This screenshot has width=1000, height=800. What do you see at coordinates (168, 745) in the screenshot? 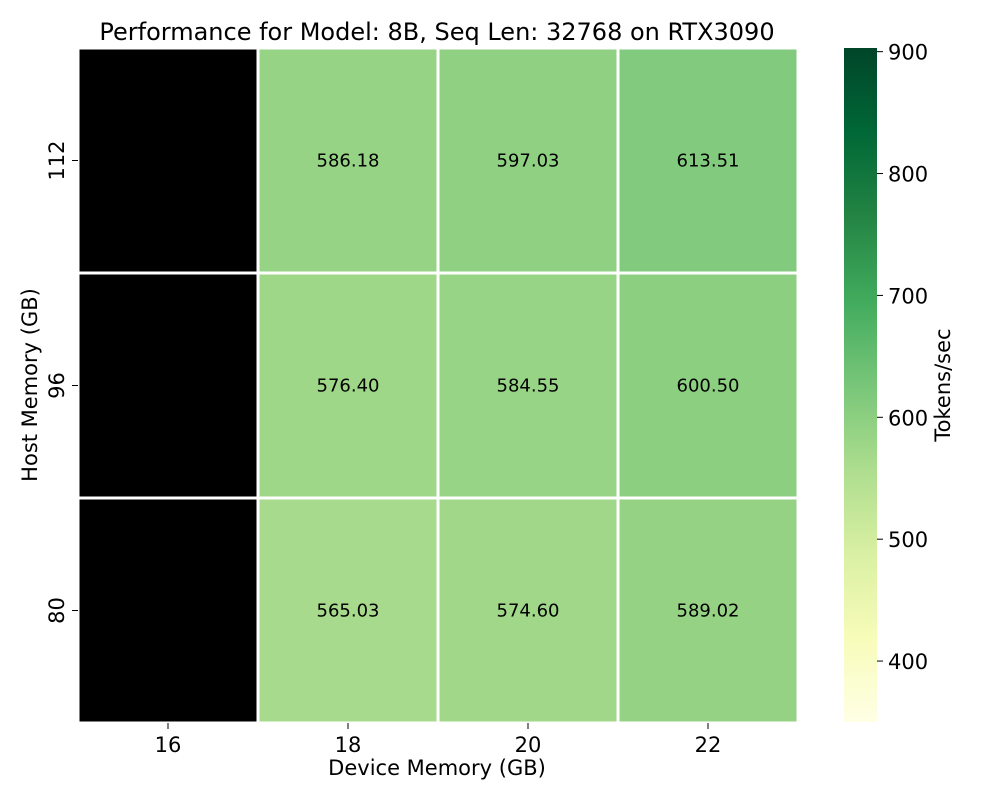
I see `x-tick-label: 16` at bounding box center [168, 745].